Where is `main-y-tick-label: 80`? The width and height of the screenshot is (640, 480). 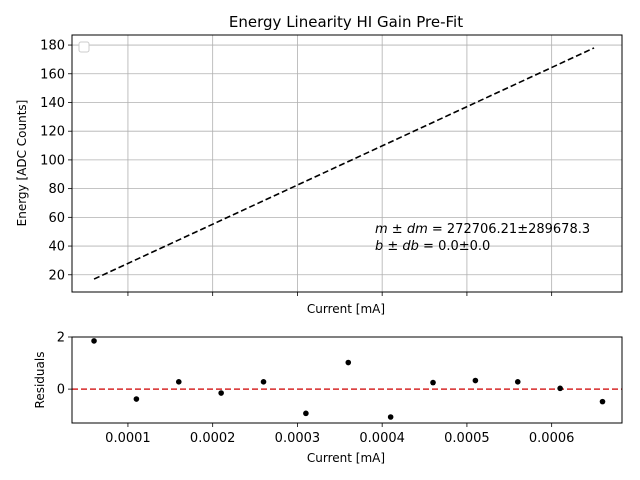
main-y-tick-label: 80 is located at coordinates (56, 189).